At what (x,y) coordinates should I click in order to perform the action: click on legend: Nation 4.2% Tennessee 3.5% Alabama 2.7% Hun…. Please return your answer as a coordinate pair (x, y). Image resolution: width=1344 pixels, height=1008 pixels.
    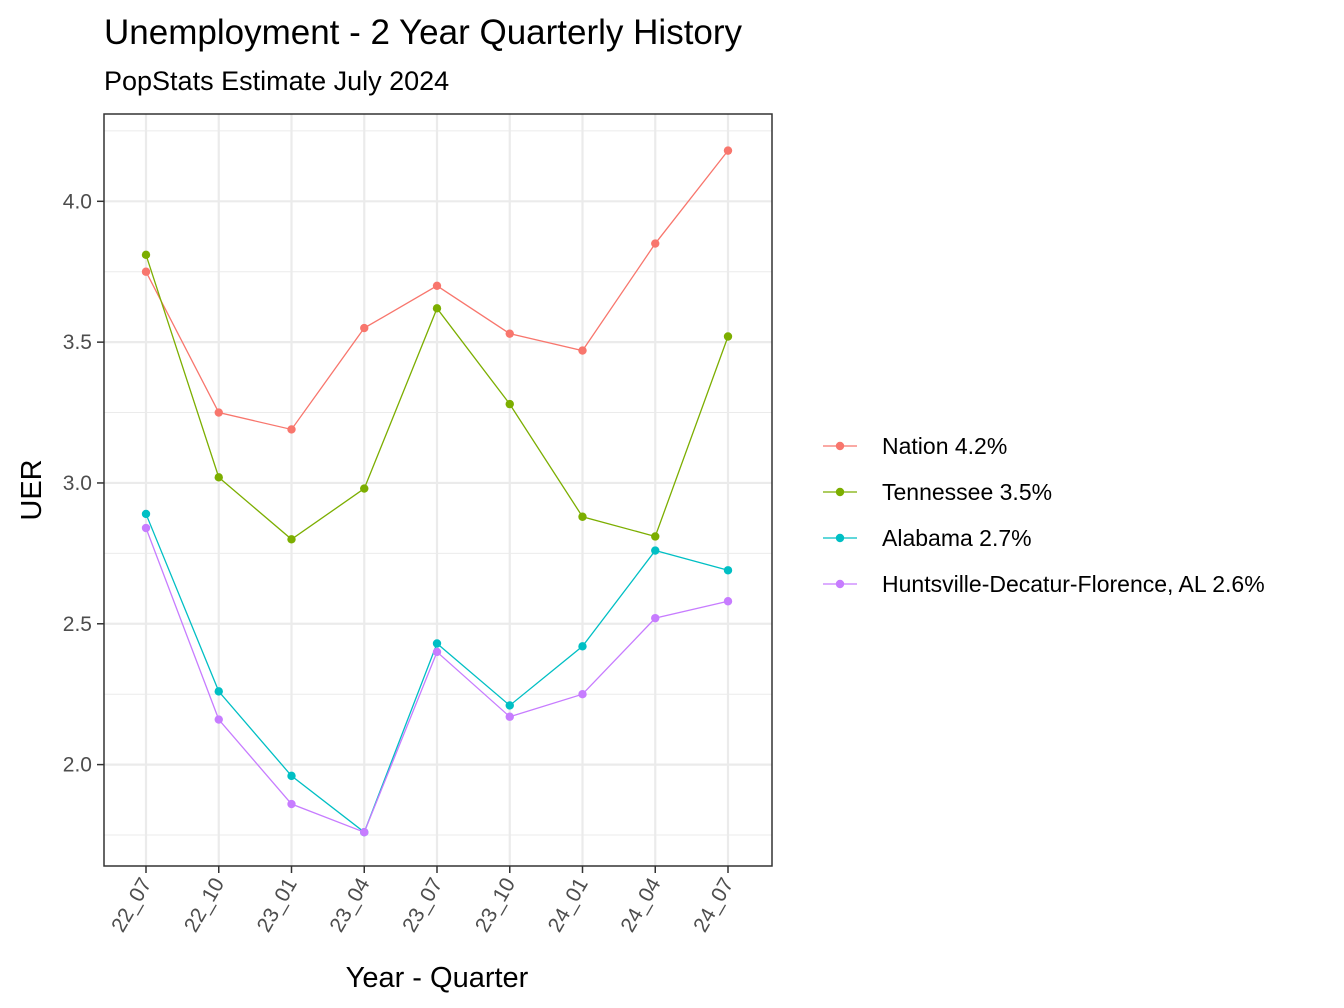
    Looking at the image, I should click on (1044, 515).